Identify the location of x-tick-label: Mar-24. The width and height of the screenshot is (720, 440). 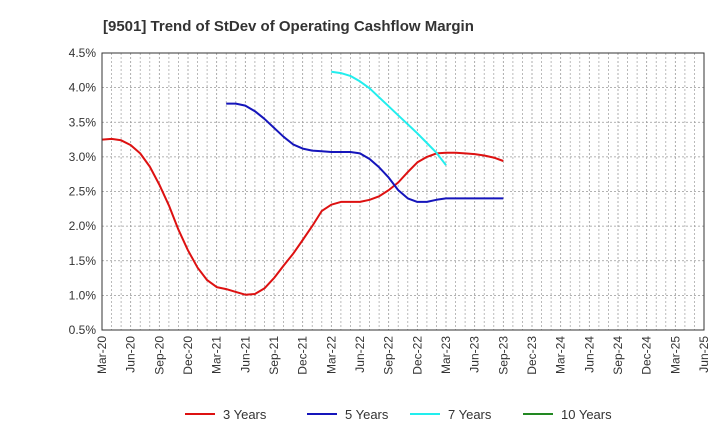
(561, 355).